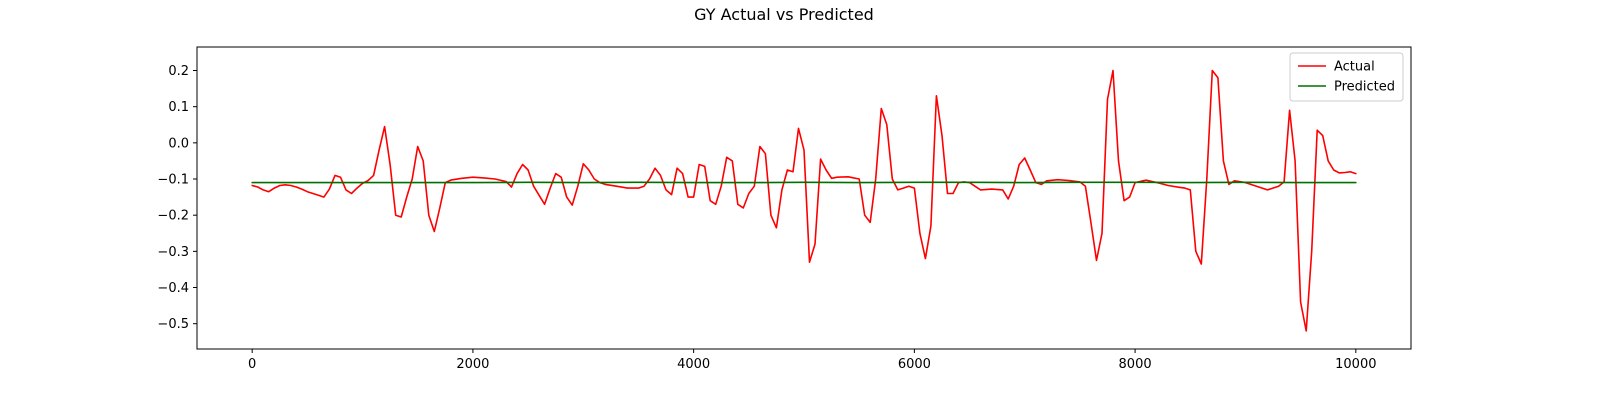  I want to click on y-tick-label: −0.3, so click(173, 252).